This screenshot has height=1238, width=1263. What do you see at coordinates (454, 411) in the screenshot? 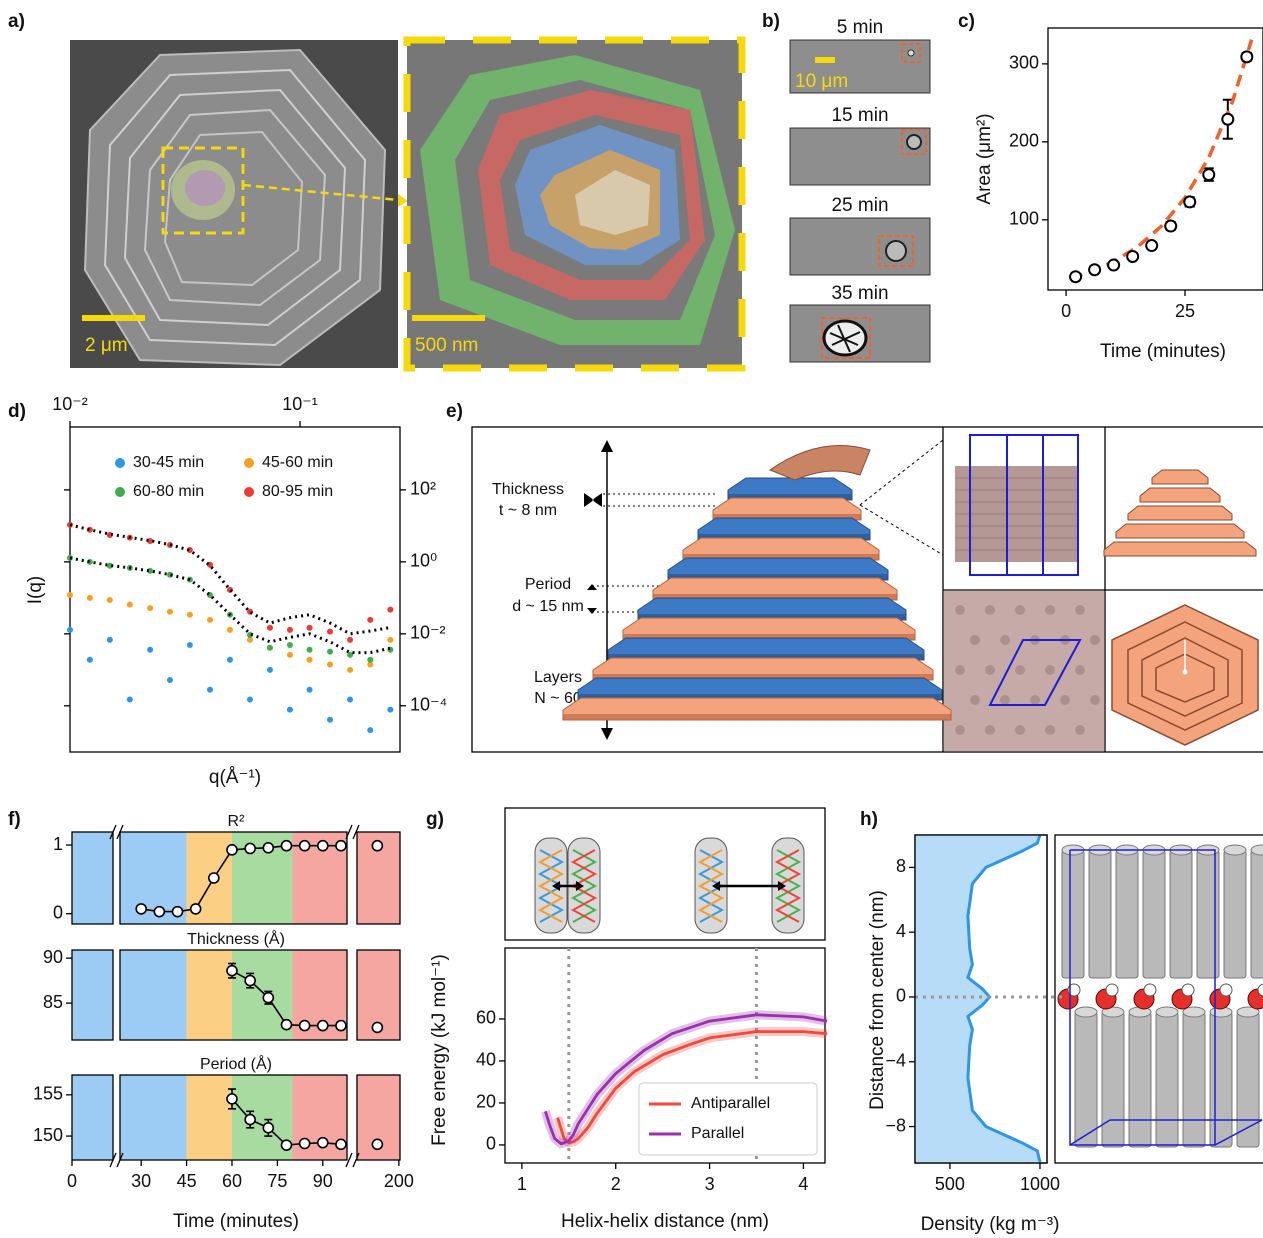
I see `panel-label: e)` at bounding box center [454, 411].